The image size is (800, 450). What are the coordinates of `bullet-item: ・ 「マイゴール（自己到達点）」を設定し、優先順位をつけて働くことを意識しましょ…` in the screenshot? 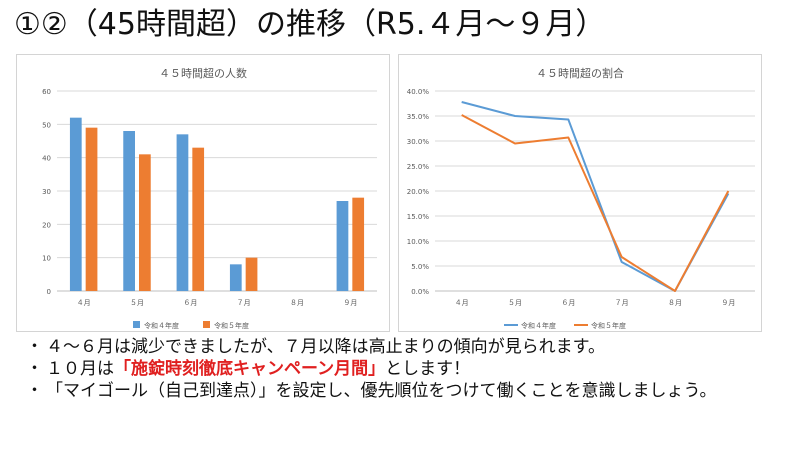 It's located at (406, 391).